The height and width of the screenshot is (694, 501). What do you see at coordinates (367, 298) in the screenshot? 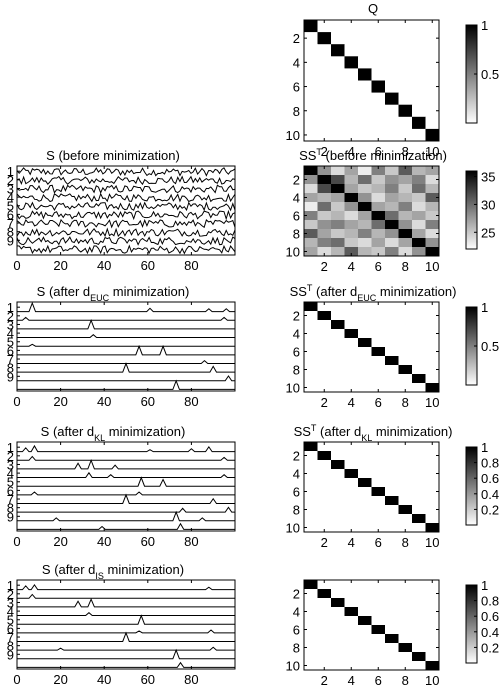
I see `title-part: EUC` at bounding box center [367, 298].